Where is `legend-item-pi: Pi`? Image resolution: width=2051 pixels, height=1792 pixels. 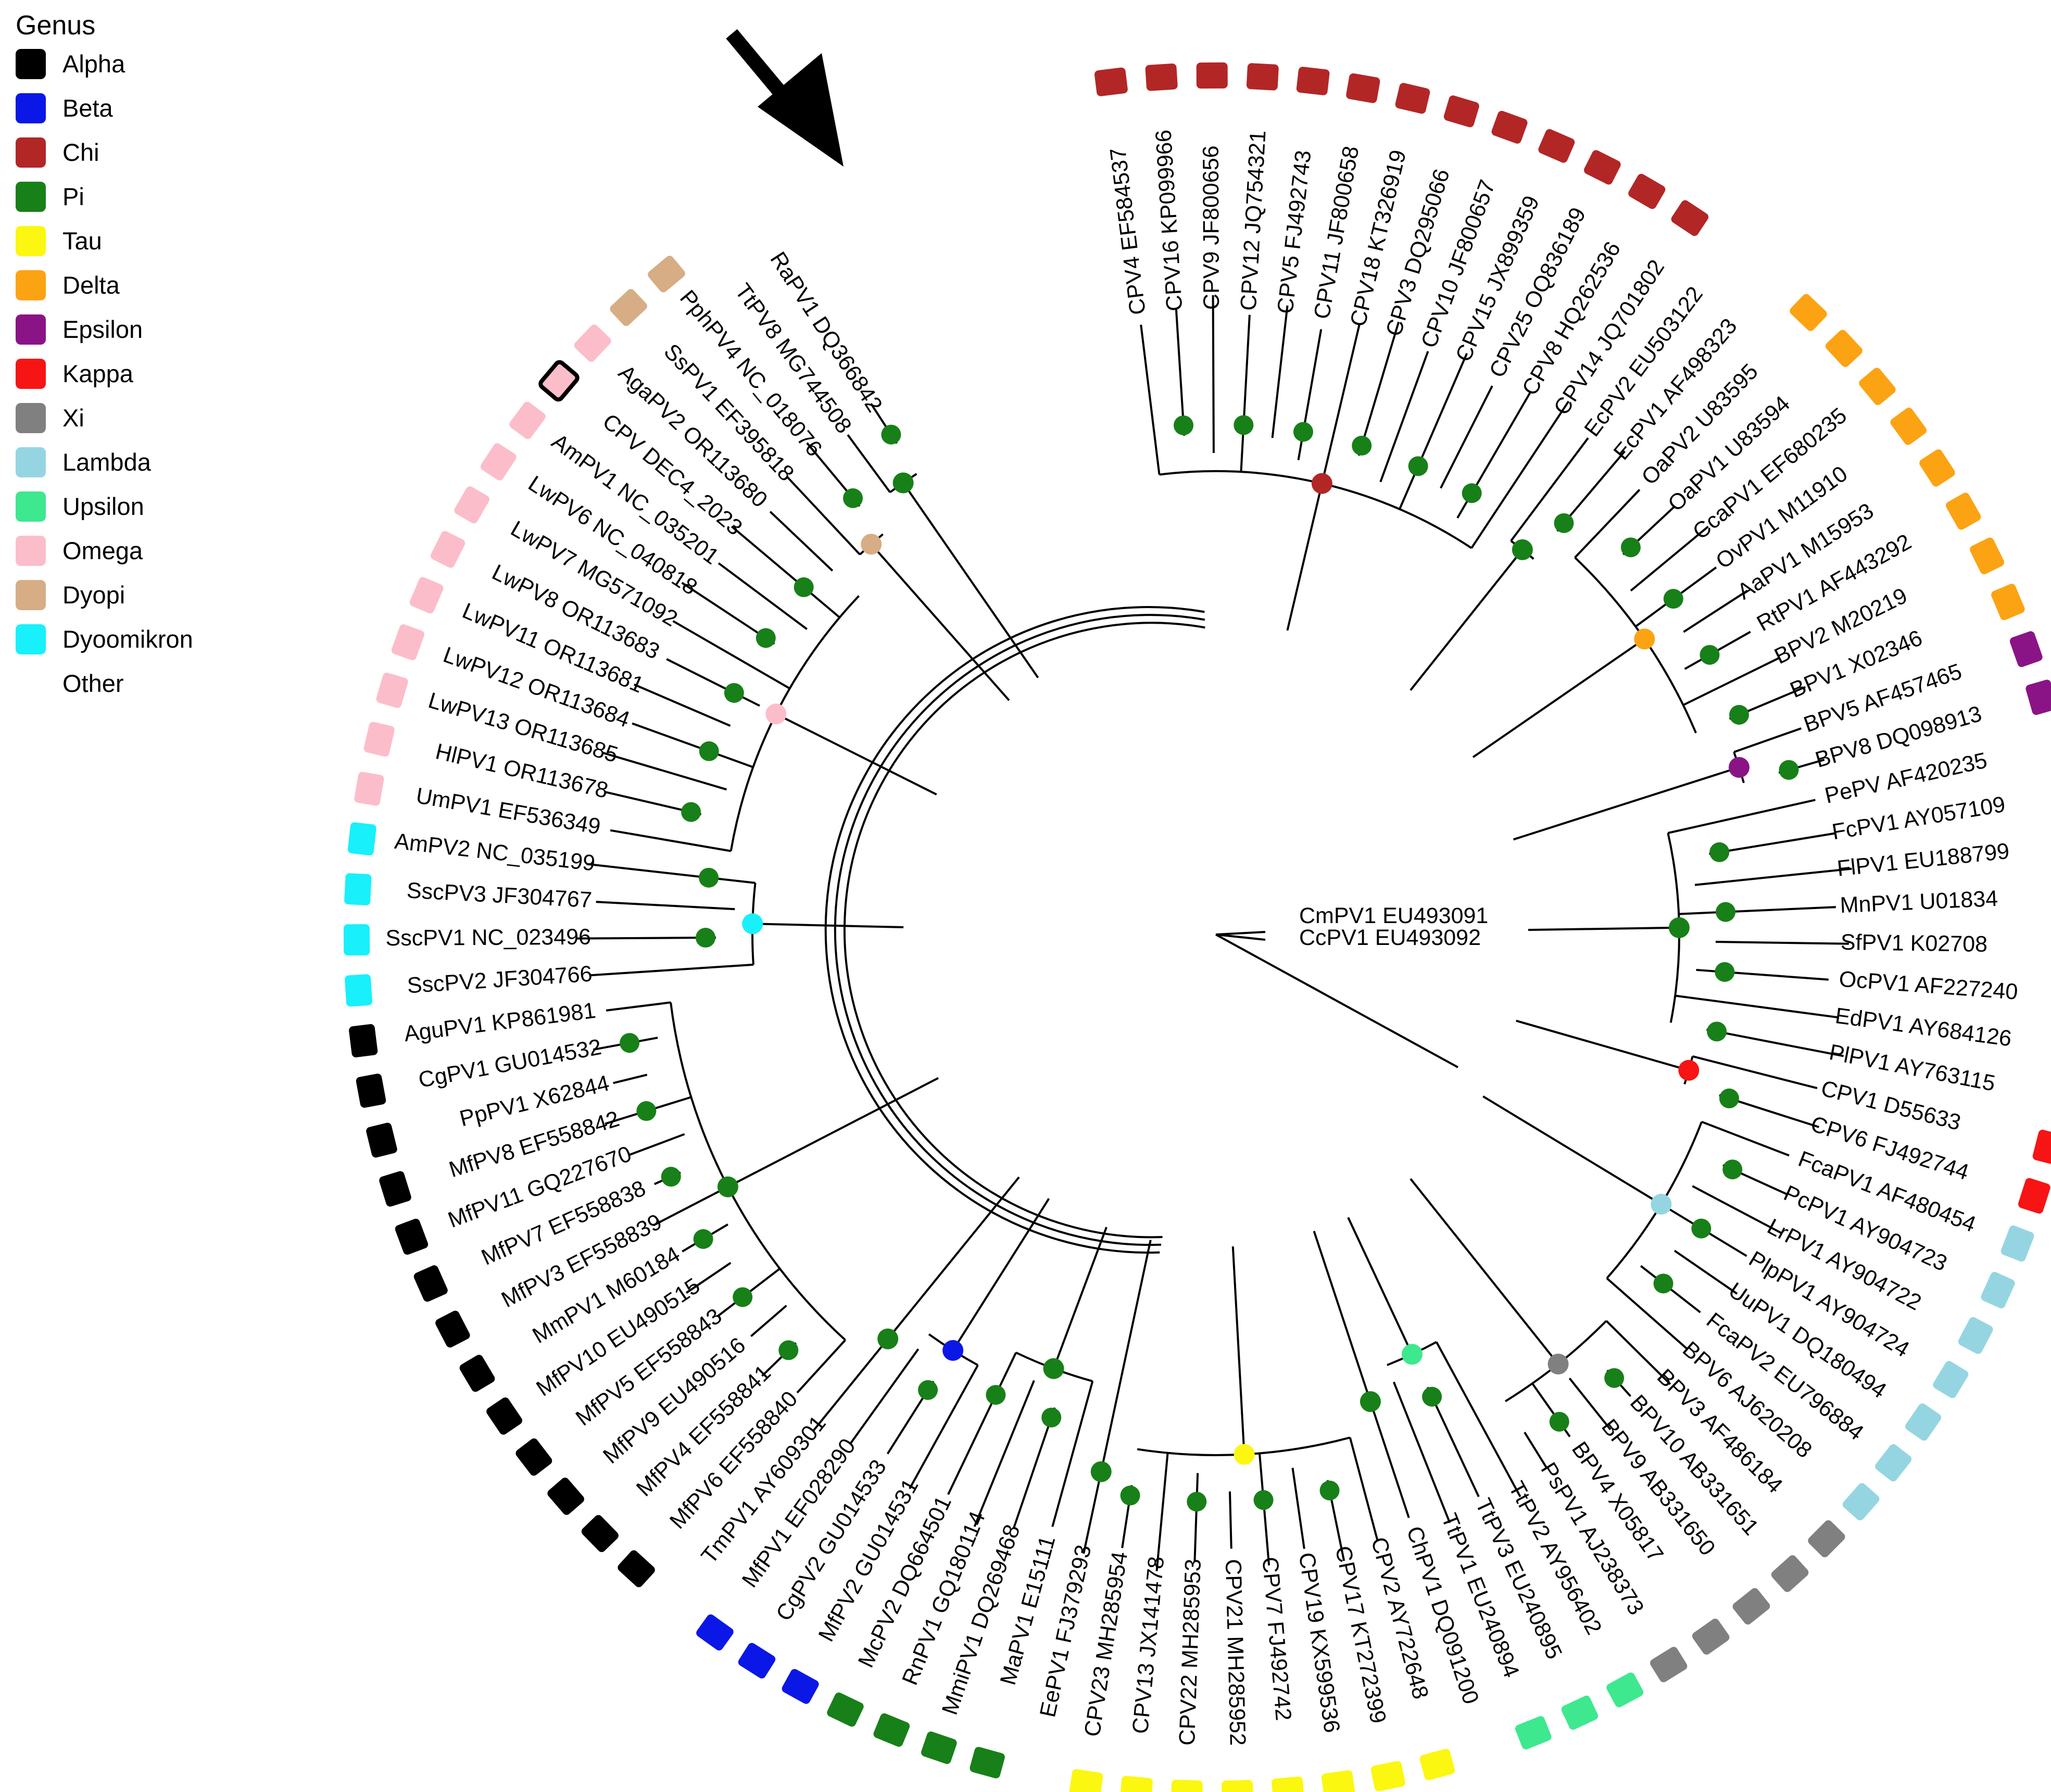 legend-item-pi: Pi is located at coordinates (125, 196).